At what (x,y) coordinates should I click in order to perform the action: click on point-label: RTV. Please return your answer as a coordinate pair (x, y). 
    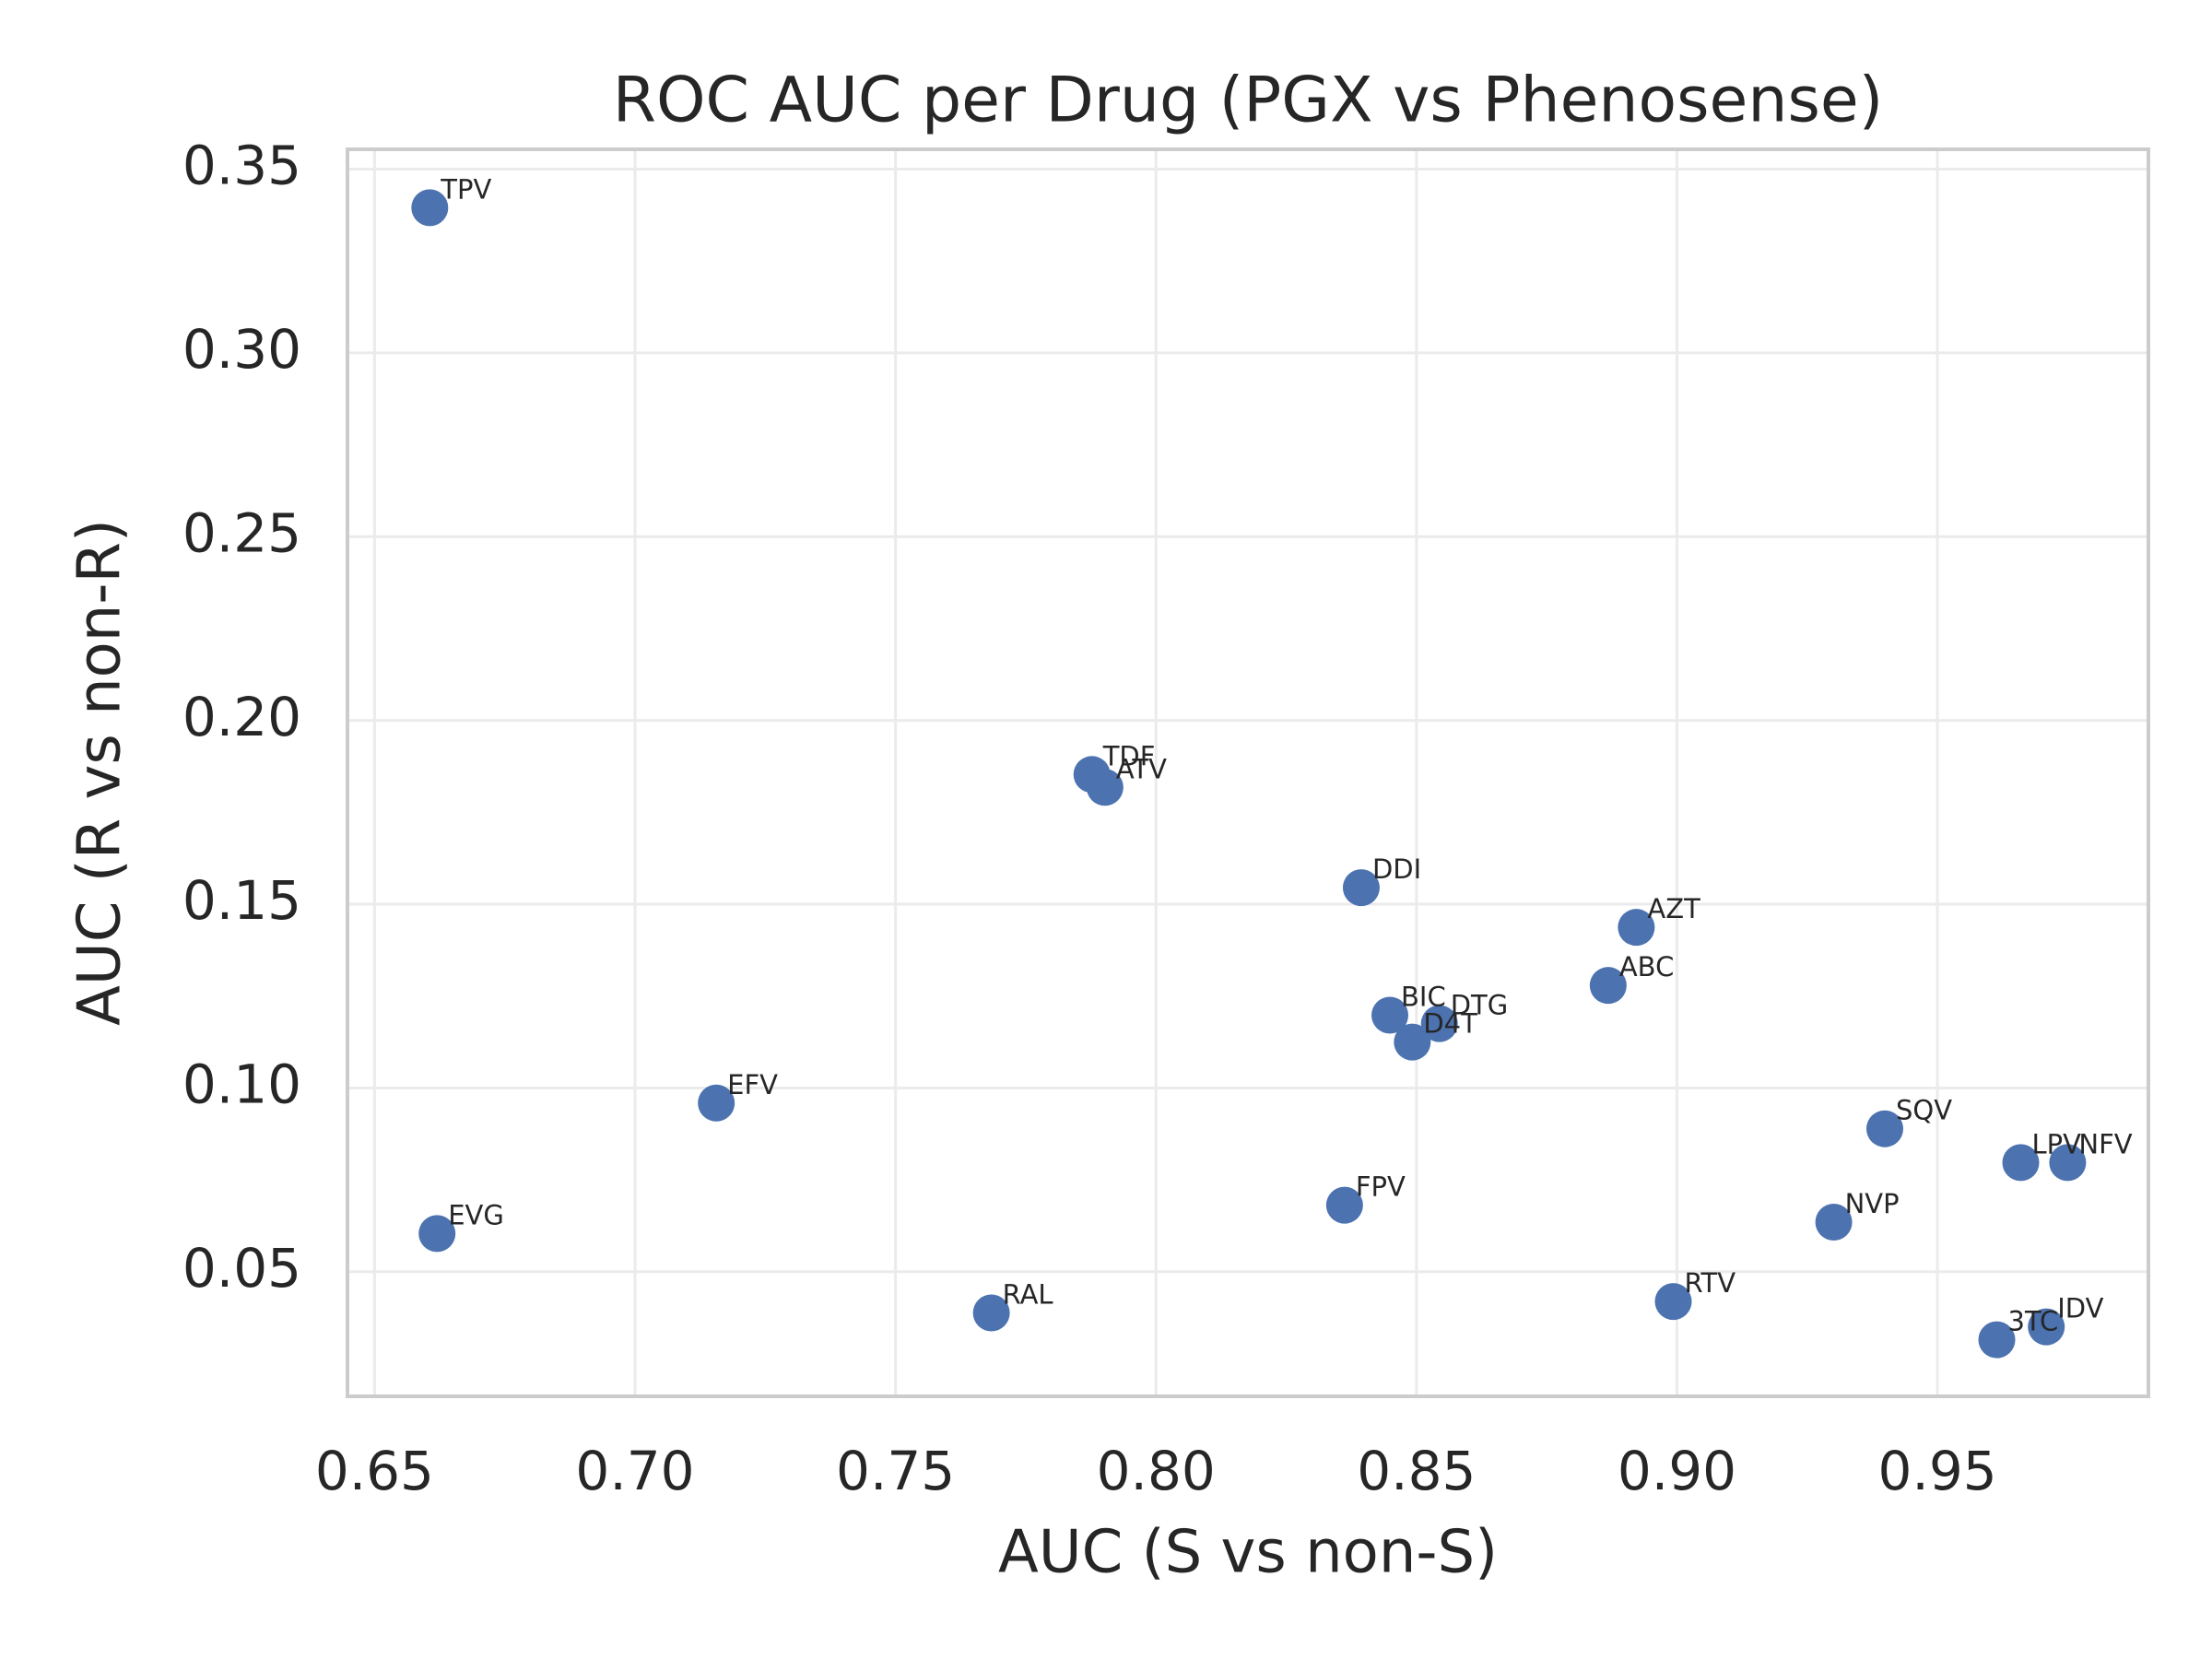
    Looking at the image, I should click on (1710, 1283).